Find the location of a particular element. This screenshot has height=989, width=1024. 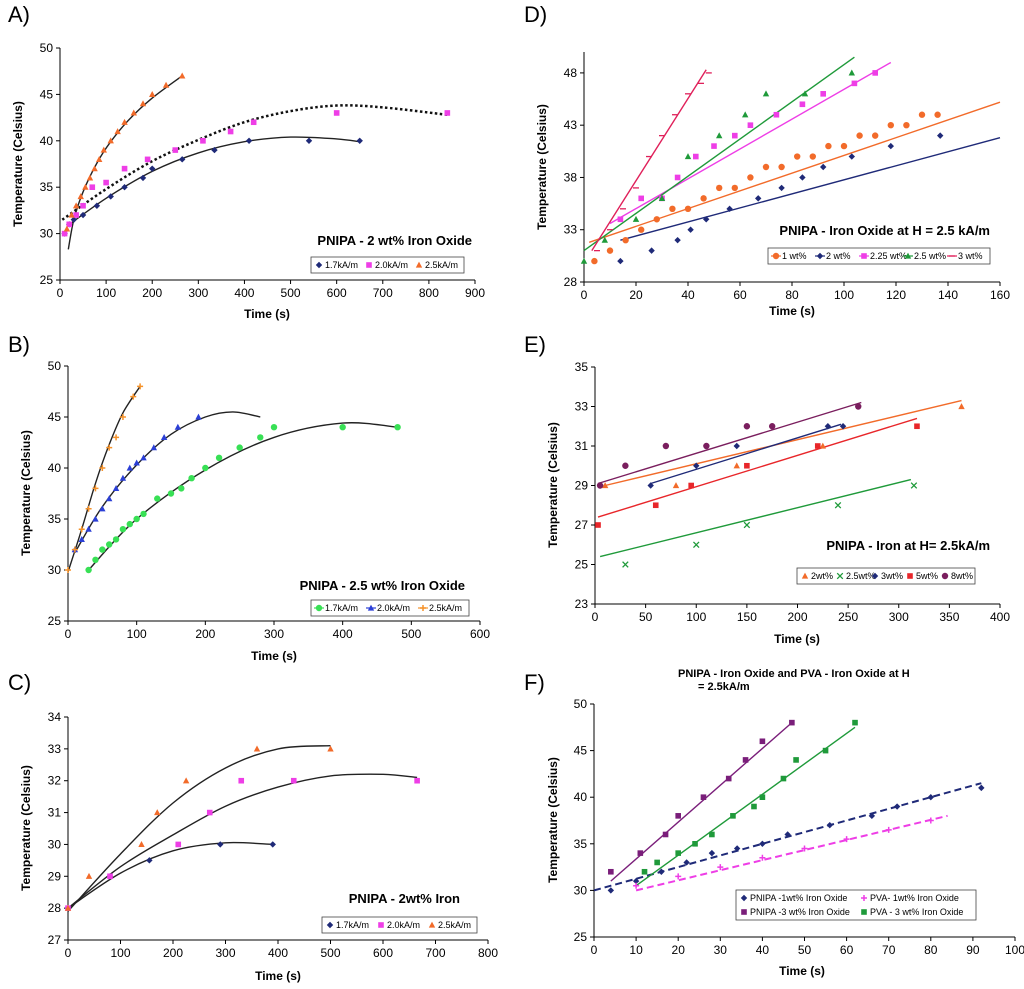

legend-entry: 2.5kA/m is located at coordinates (441, 265).